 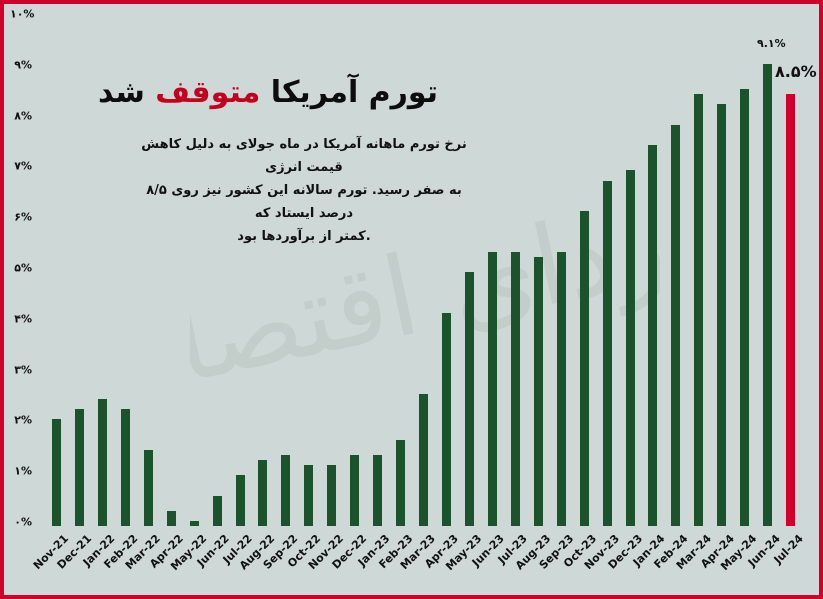 I want to click on title-part1: تورم آمریکا, so click(x=349, y=92).